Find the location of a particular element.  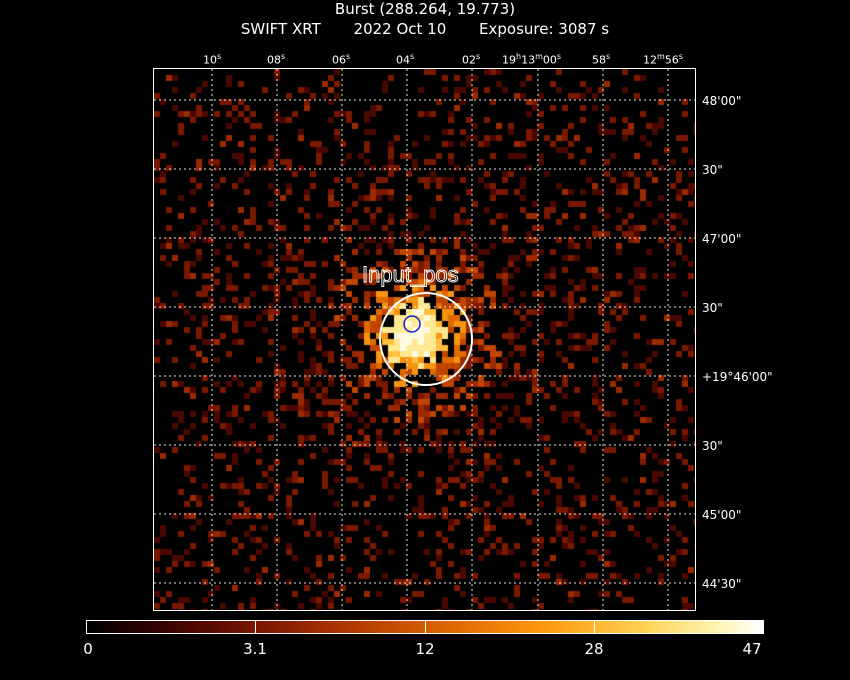

dec-tick-label: 47'00" is located at coordinates (722, 239).